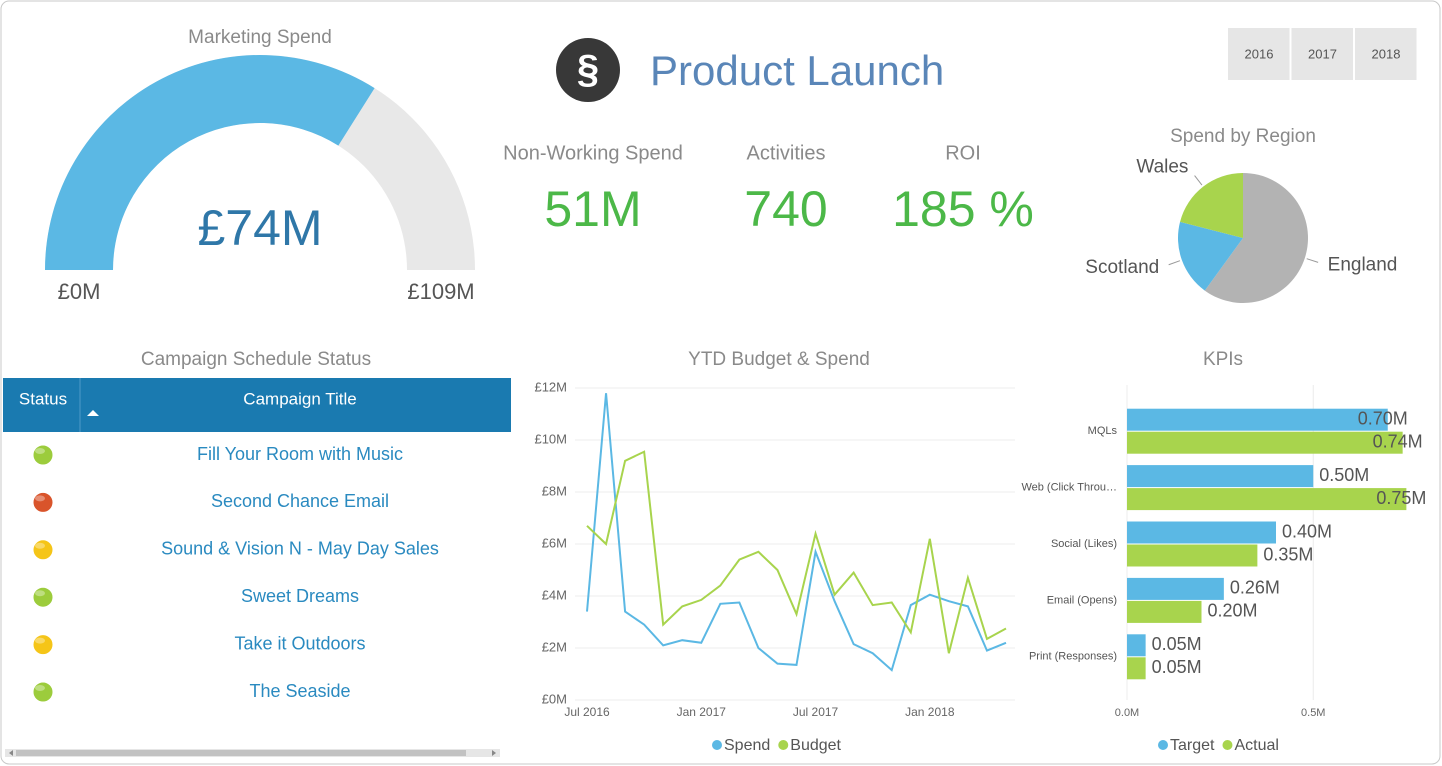 The width and height of the screenshot is (1442, 766). I want to click on table-header, so click(257, 405).